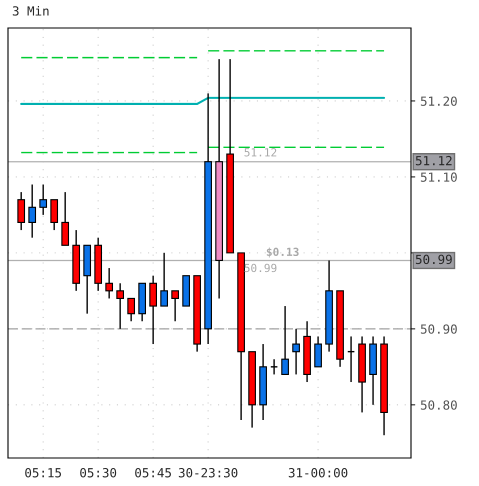  What do you see at coordinates (438, 405) in the screenshot?
I see `y-tick-label: 50.80` at bounding box center [438, 405].